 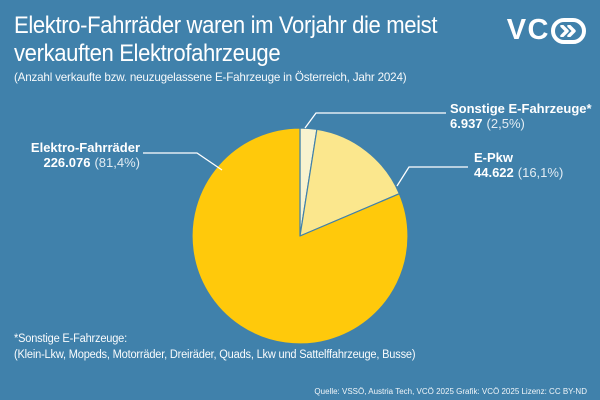 What do you see at coordinates (349, 182) in the screenshot?
I see `pie-slice-e-pkw` at bounding box center [349, 182].